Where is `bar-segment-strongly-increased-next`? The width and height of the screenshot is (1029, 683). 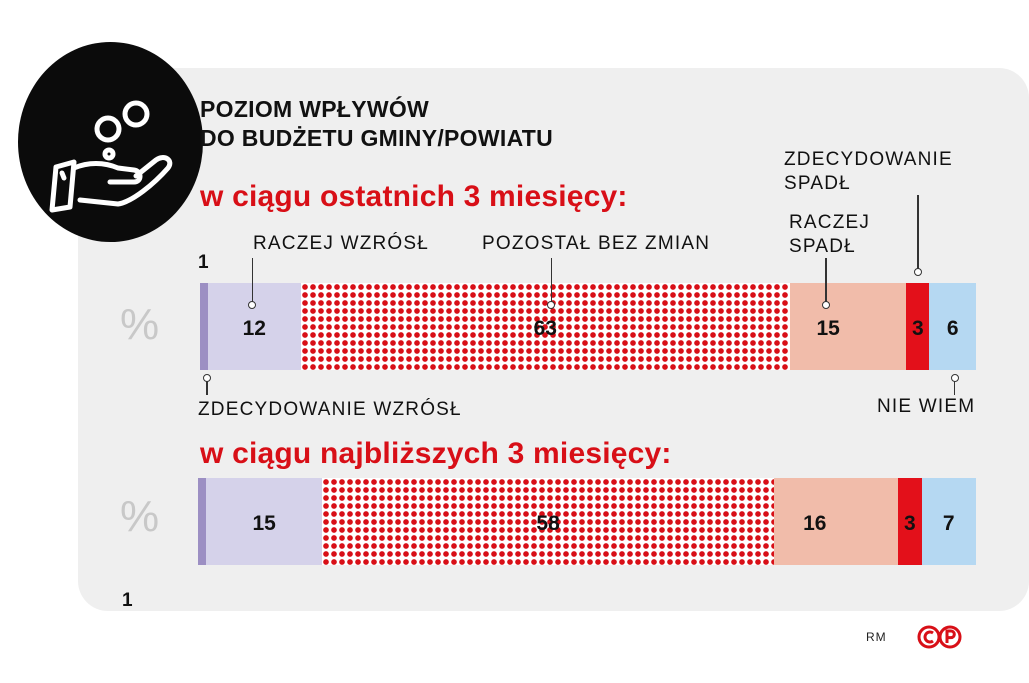 bar-segment-strongly-increased-next is located at coordinates (202, 521).